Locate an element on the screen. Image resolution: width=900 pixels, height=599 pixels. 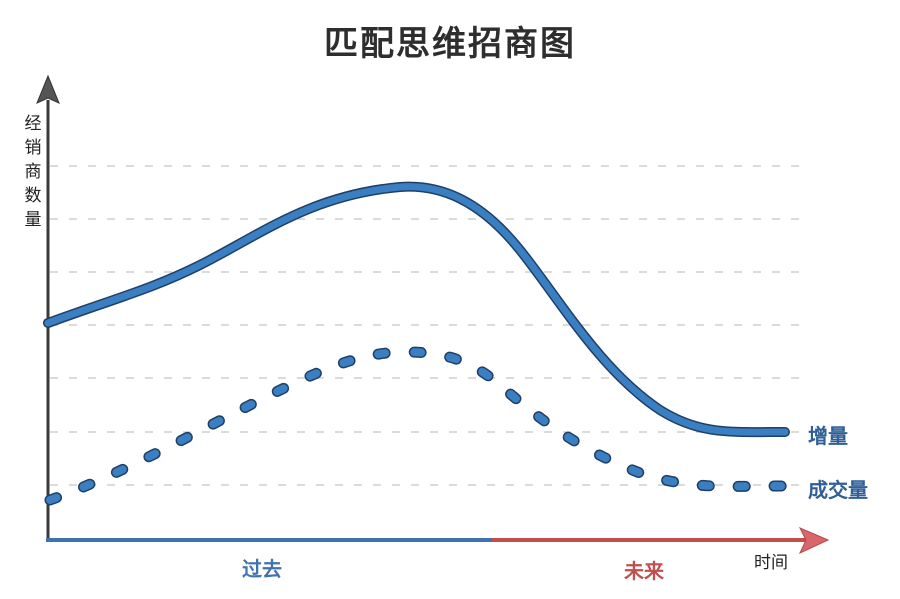
series-label-deal-volume: 成交量 is located at coordinates (838, 490).